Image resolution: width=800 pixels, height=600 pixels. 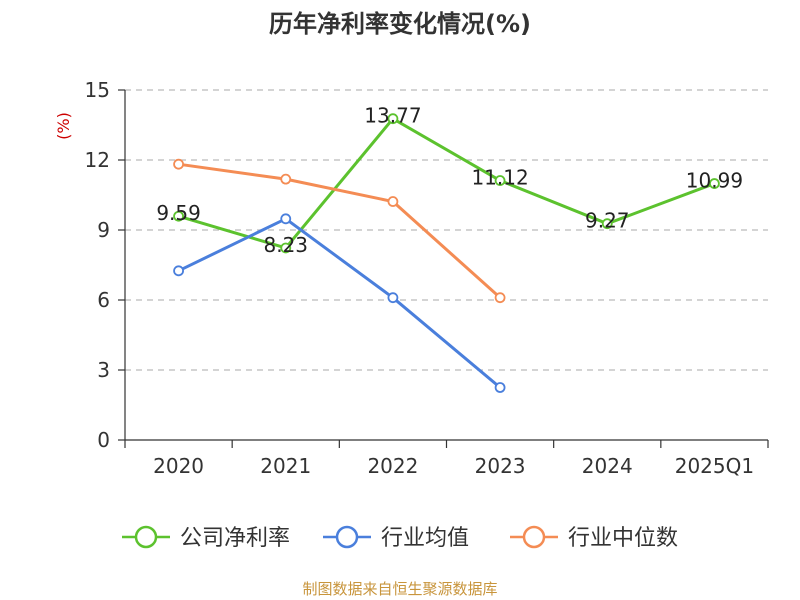 I want to click on y-tick-label: 15, so click(x=97, y=90).